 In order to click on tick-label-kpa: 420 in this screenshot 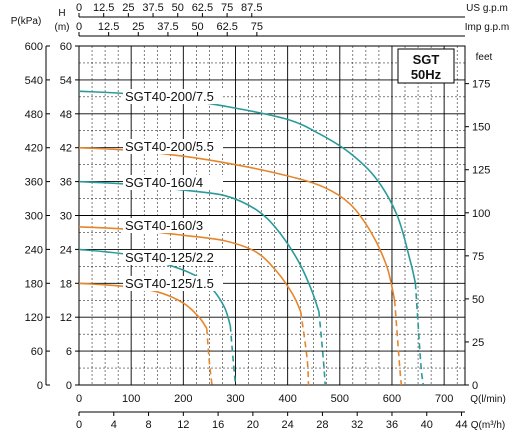, I will do `click(34, 149)`.